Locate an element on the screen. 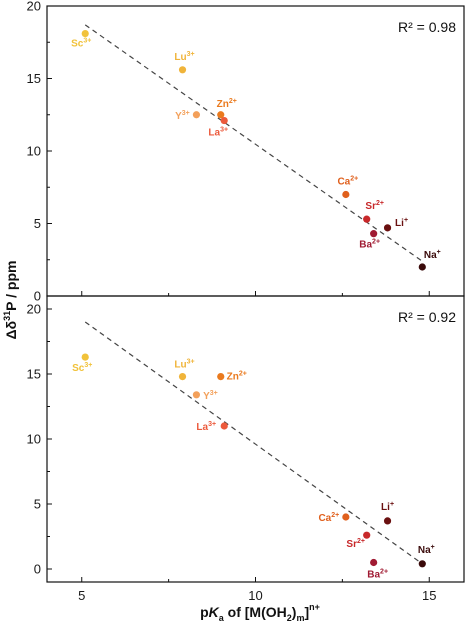 Image resolution: width=474 pixels, height=628 pixels. r-squared-label: R² = 0.92 is located at coordinates (427, 317).